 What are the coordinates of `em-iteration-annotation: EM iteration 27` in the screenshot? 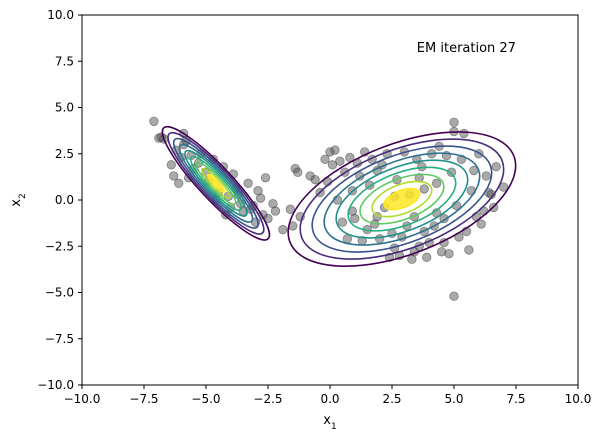 It's located at (466, 48).